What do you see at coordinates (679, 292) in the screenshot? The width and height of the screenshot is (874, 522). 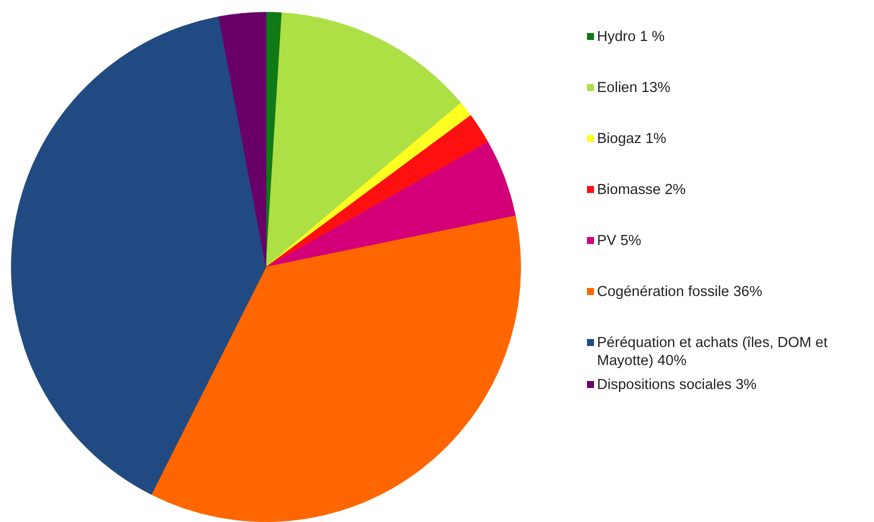 I see `legend-label: Cogénération fossile 36%` at bounding box center [679, 292].